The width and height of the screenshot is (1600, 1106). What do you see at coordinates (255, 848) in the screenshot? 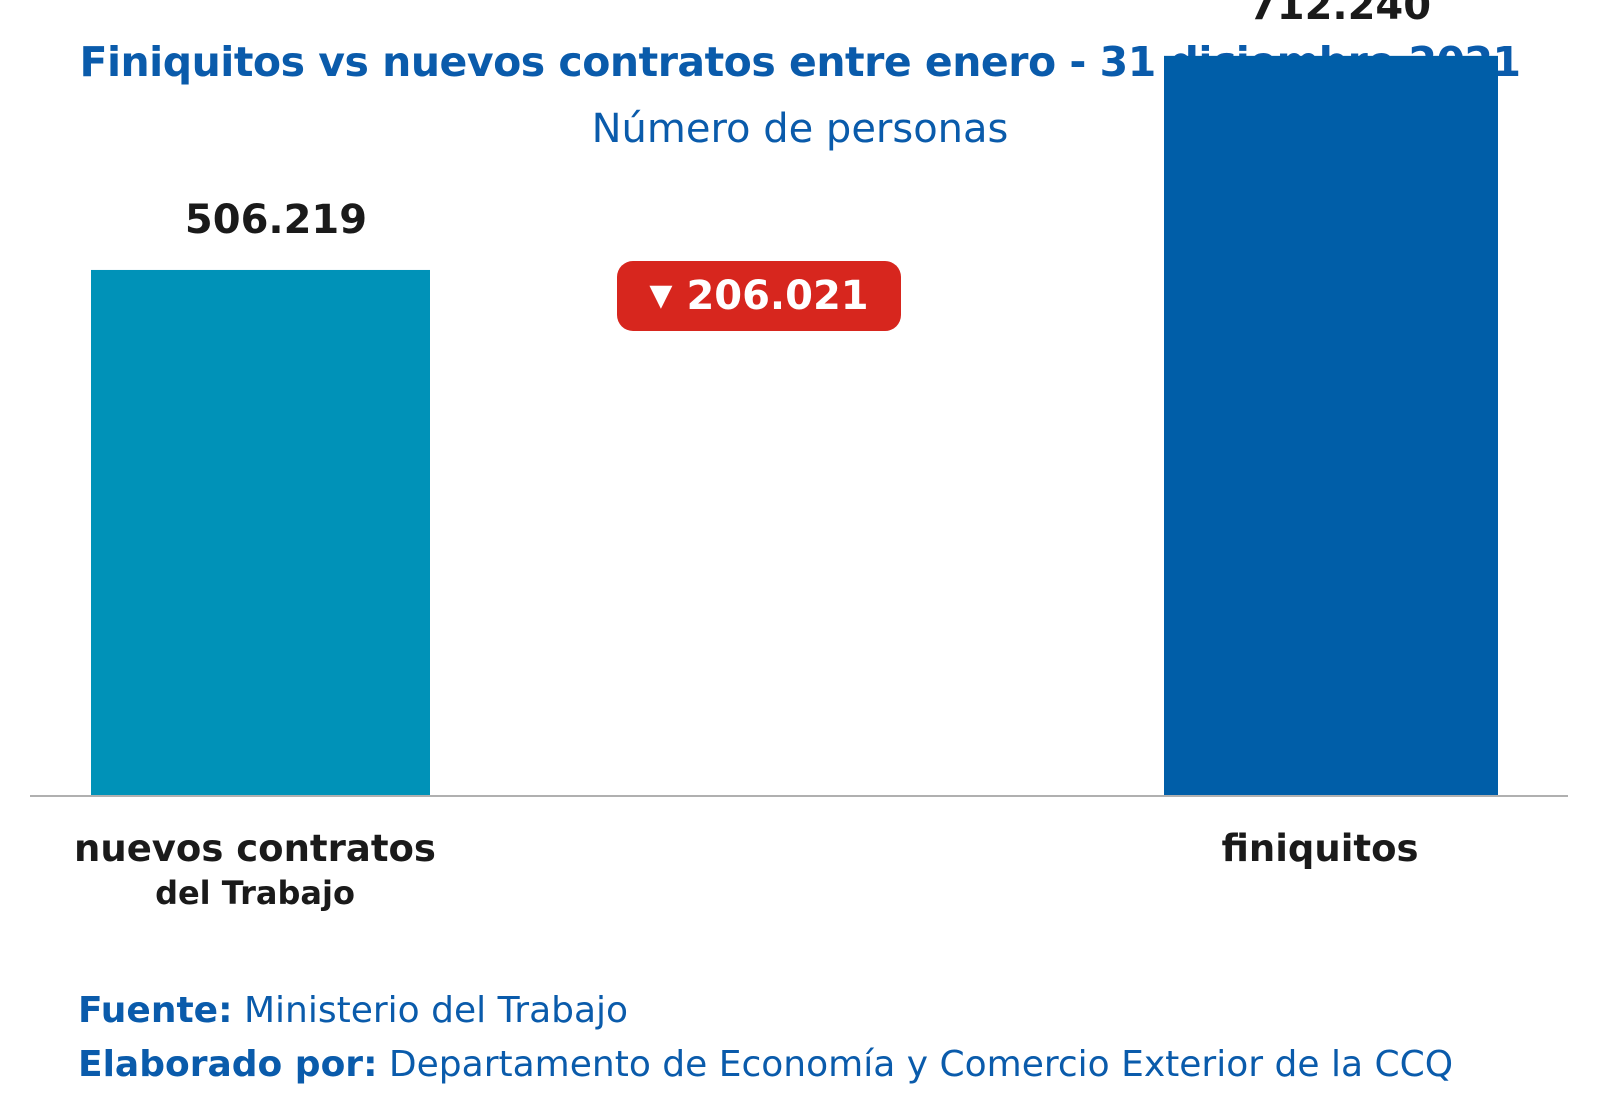
I see `category-label-line: nuevos contratos` at bounding box center [255, 848].